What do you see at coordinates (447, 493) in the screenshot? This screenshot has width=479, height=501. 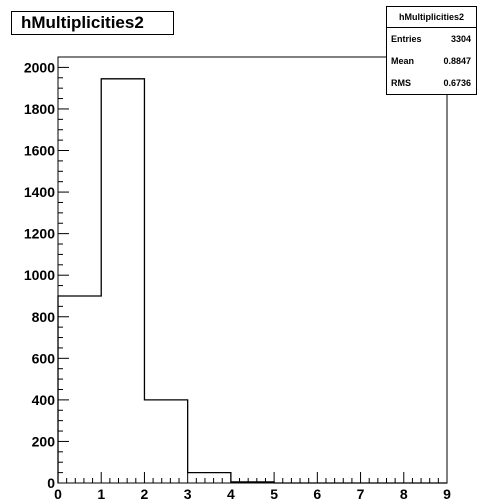 I see `x-tick-label: 9` at bounding box center [447, 493].